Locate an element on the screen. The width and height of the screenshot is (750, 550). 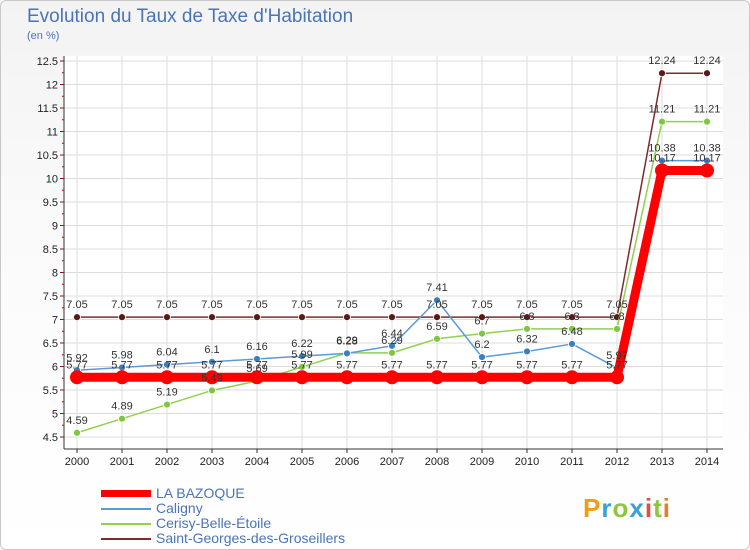
proxiti-logo: Proxiti is located at coordinates (627, 508).